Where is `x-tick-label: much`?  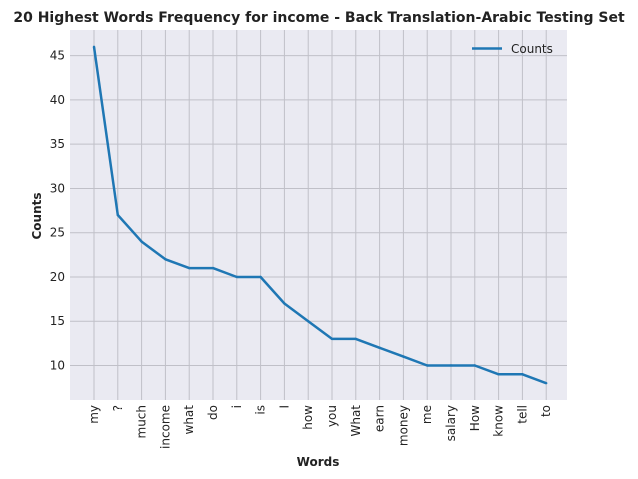 x-tick-label: much is located at coordinates (142, 422).